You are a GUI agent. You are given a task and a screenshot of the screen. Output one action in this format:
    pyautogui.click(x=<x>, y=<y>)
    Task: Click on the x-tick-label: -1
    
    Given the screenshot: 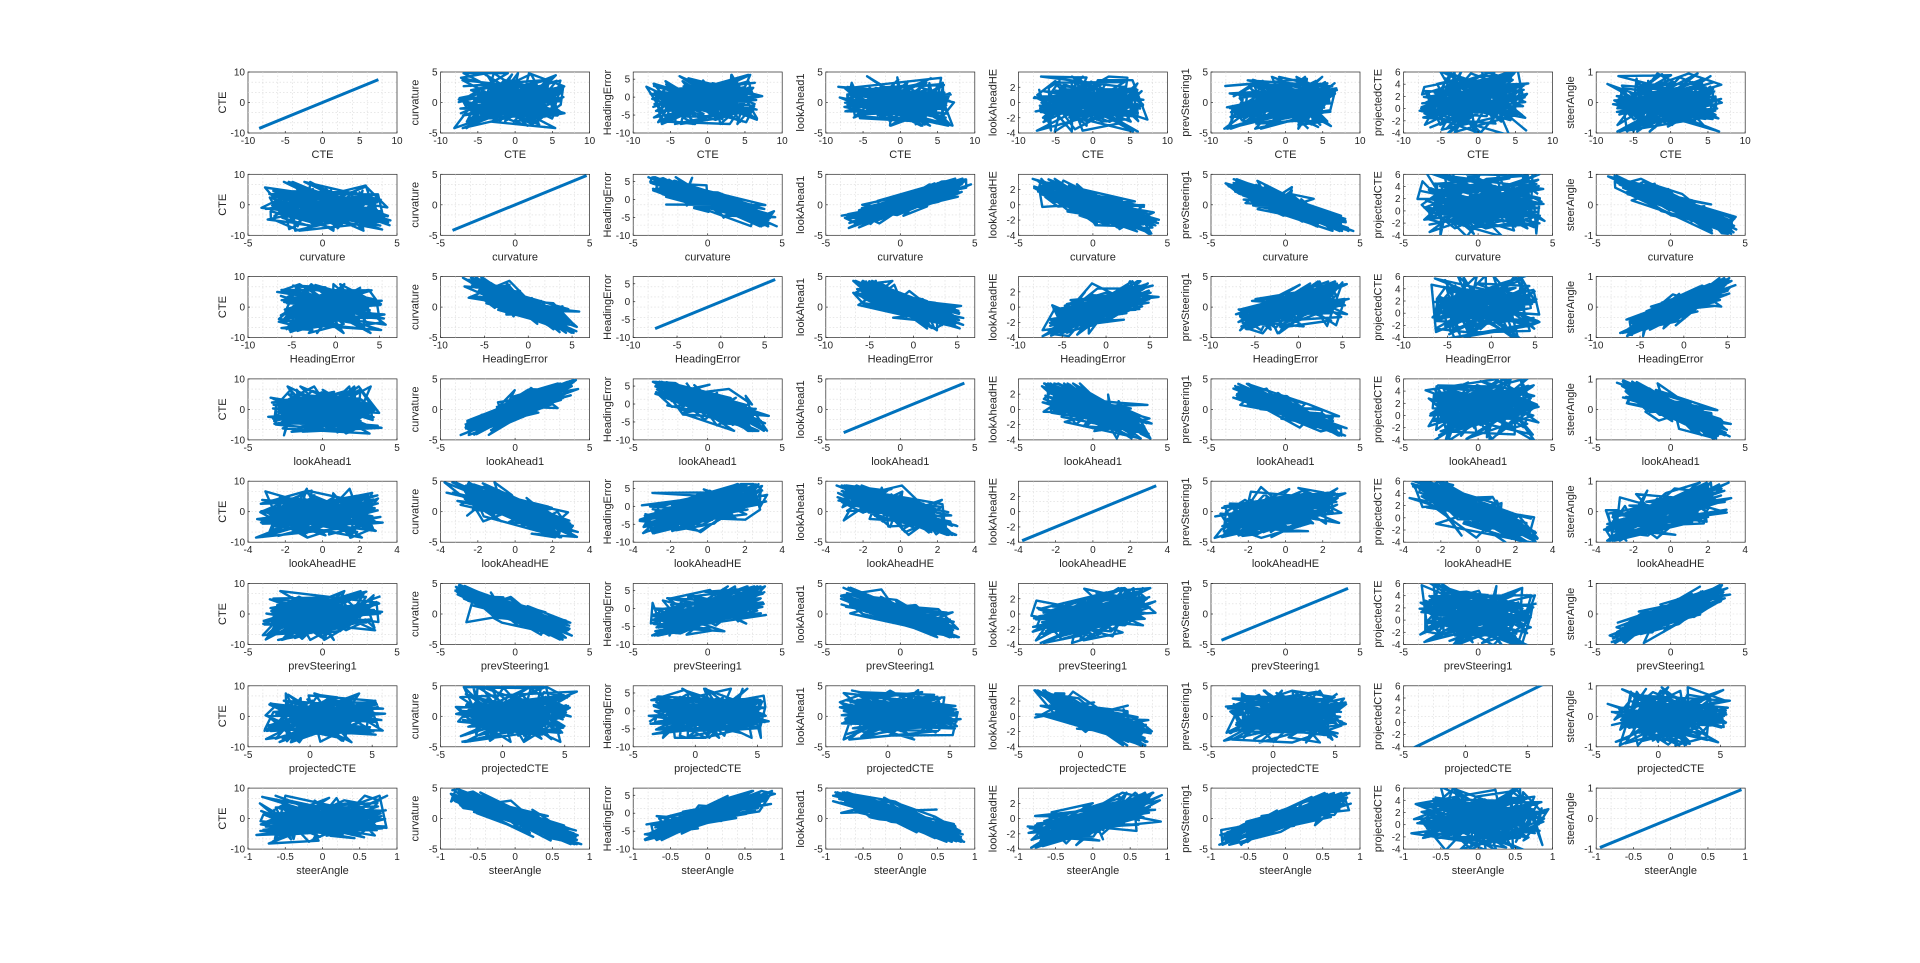 What is the action you would take?
    pyautogui.click(x=248, y=857)
    